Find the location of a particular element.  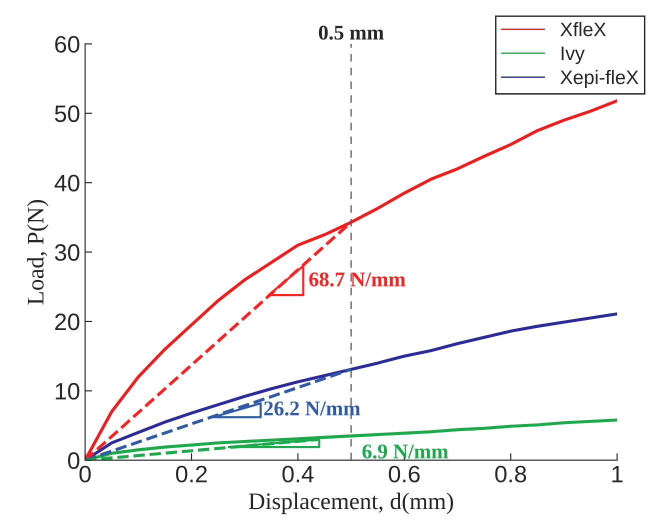

legend-label: Ivy is located at coordinates (573, 55).